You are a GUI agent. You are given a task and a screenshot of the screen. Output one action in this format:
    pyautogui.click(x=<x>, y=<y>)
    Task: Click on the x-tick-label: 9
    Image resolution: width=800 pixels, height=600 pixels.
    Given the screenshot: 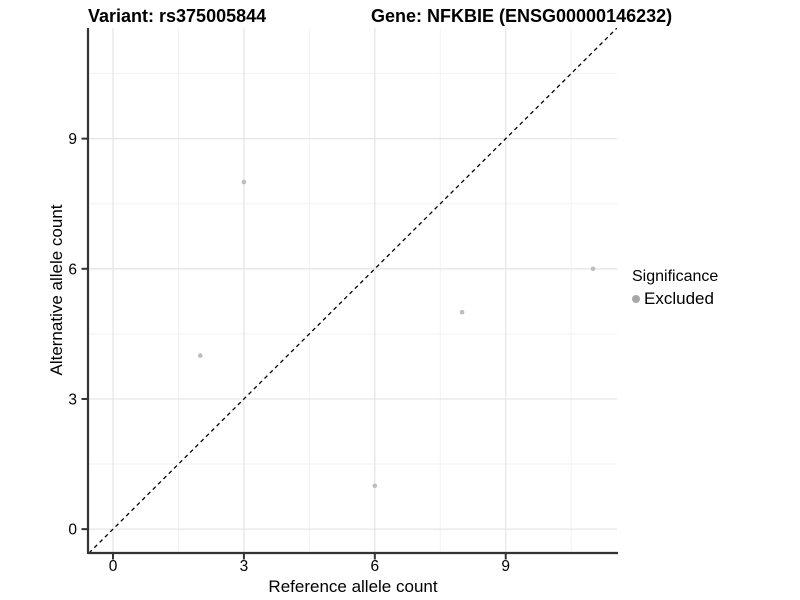 What is the action you would take?
    pyautogui.click(x=505, y=566)
    